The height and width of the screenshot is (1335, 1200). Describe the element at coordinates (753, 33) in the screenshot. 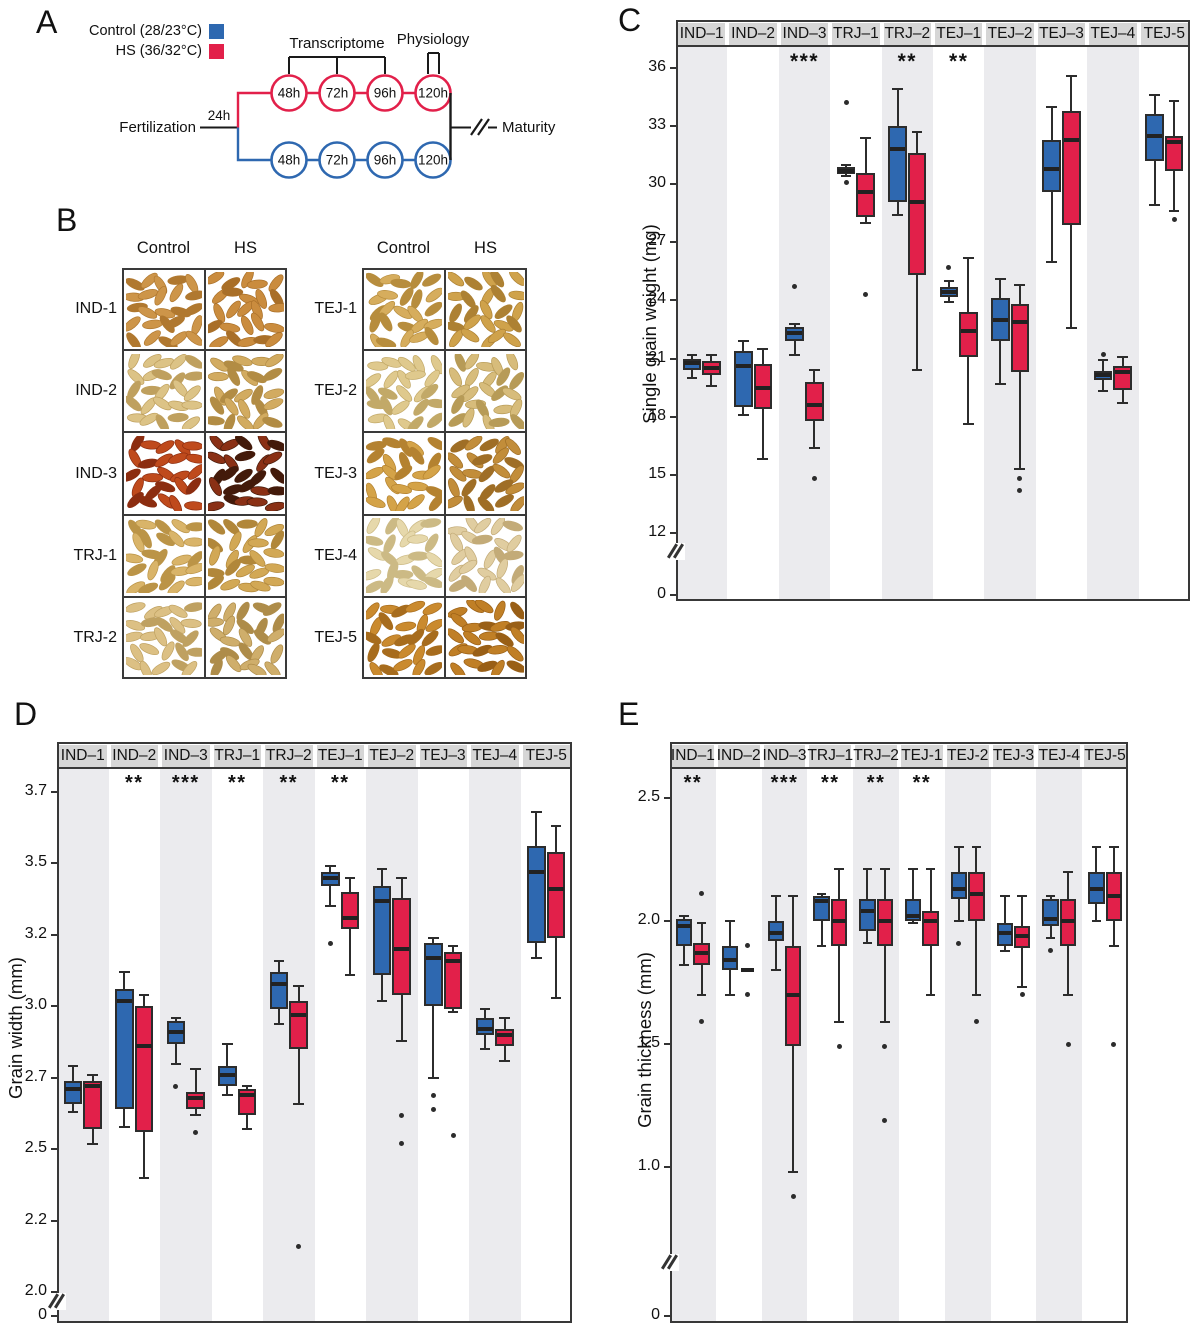

I see `panel-c-header-label: IND–2` at that location.